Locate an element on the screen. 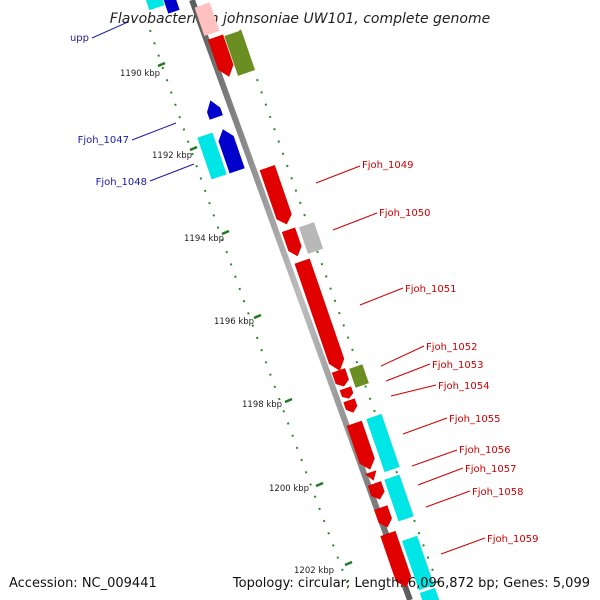 The width and height of the screenshot is (600, 600). scale-label-1200: 1200 kbp is located at coordinates (289, 489).